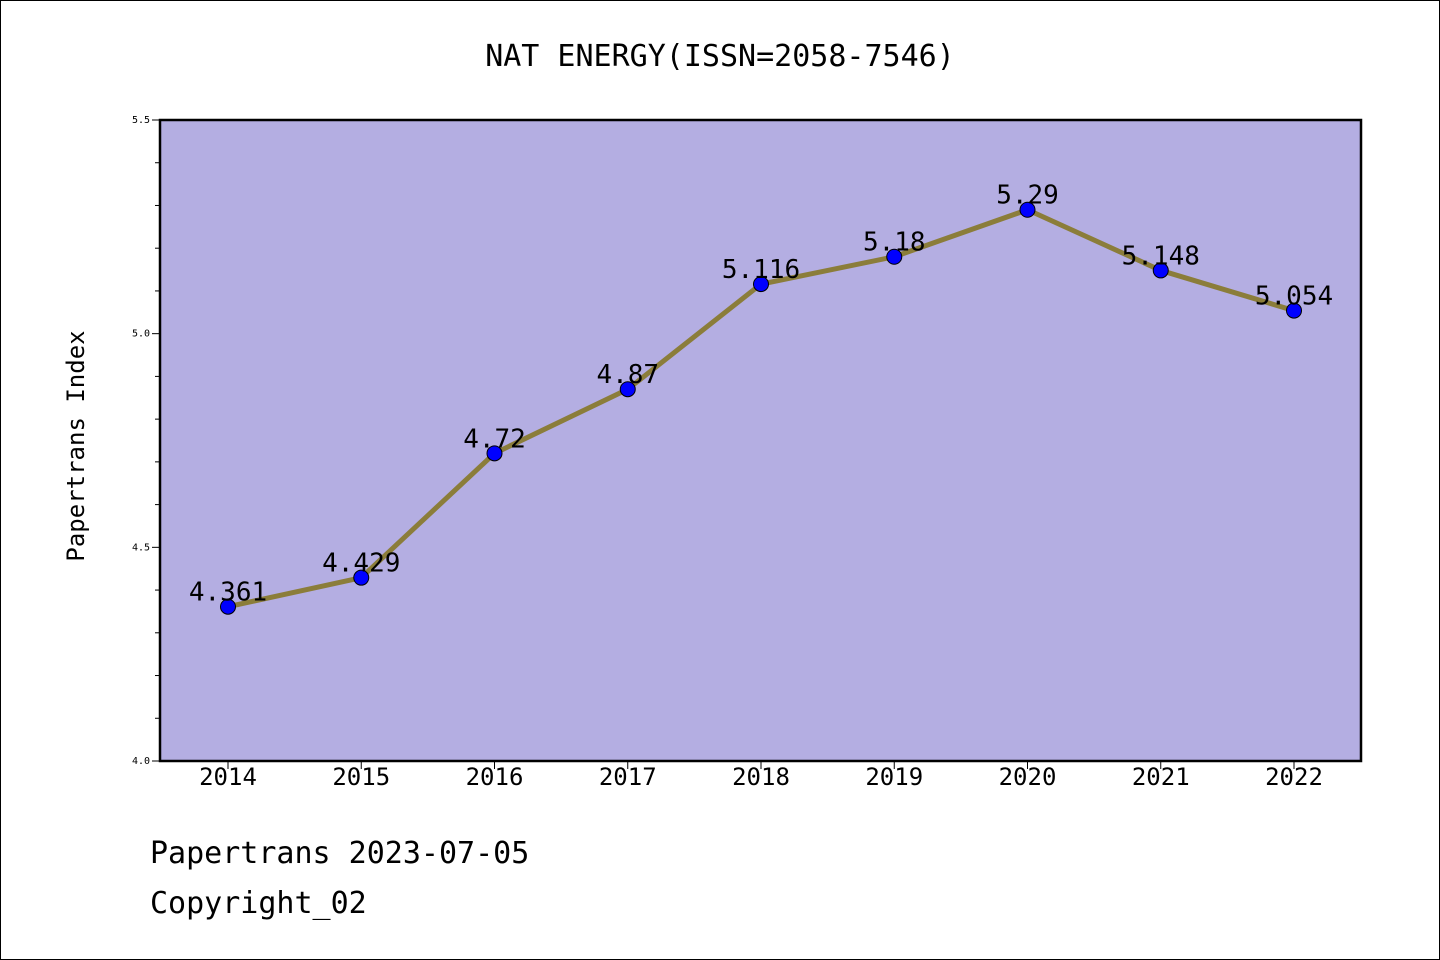 The image size is (1440, 960). Describe the element at coordinates (76, 445) in the screenshot. I see `y-axis-label: Papertrans Index` at that location.